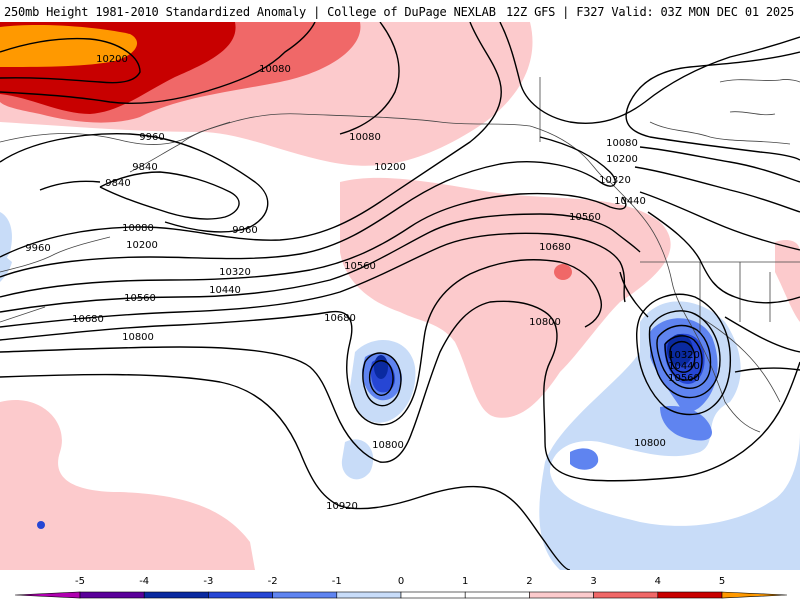  I want to click on contour-10560-east-loop, so click(684, 356).